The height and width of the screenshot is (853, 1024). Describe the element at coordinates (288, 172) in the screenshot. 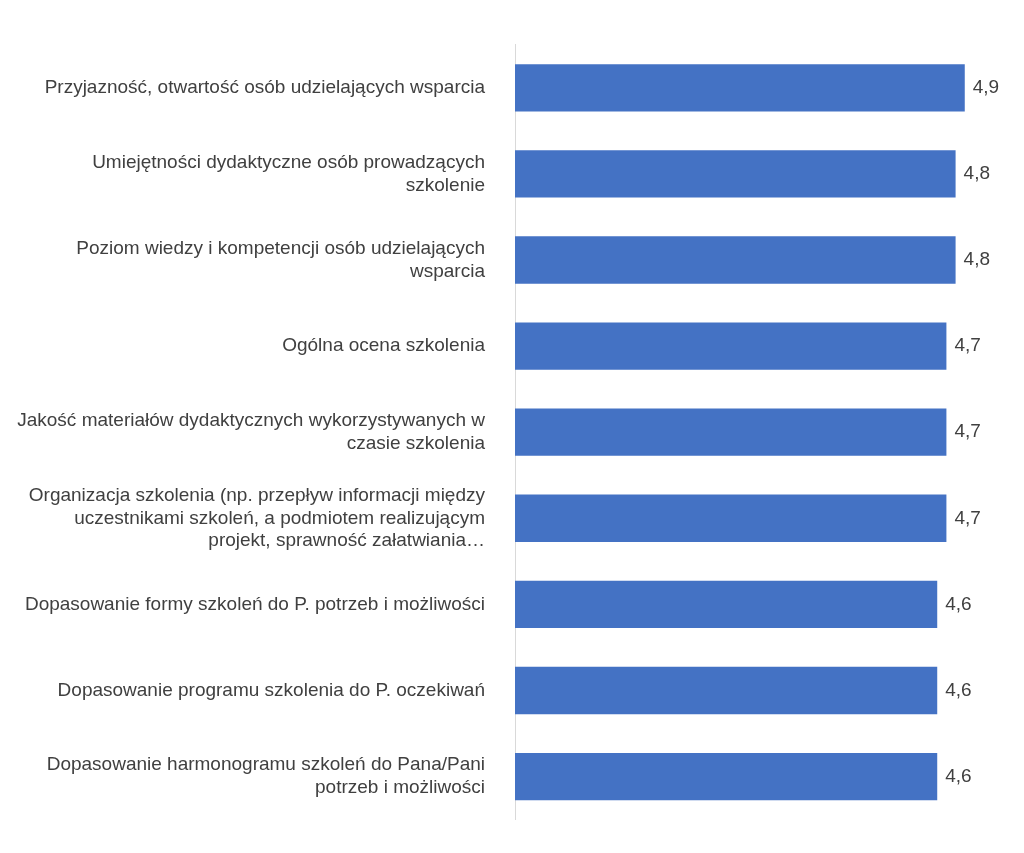

I see `y-tick-label: Umiejętności dydaktyczne osób prowadzących szkolenie` at that location.